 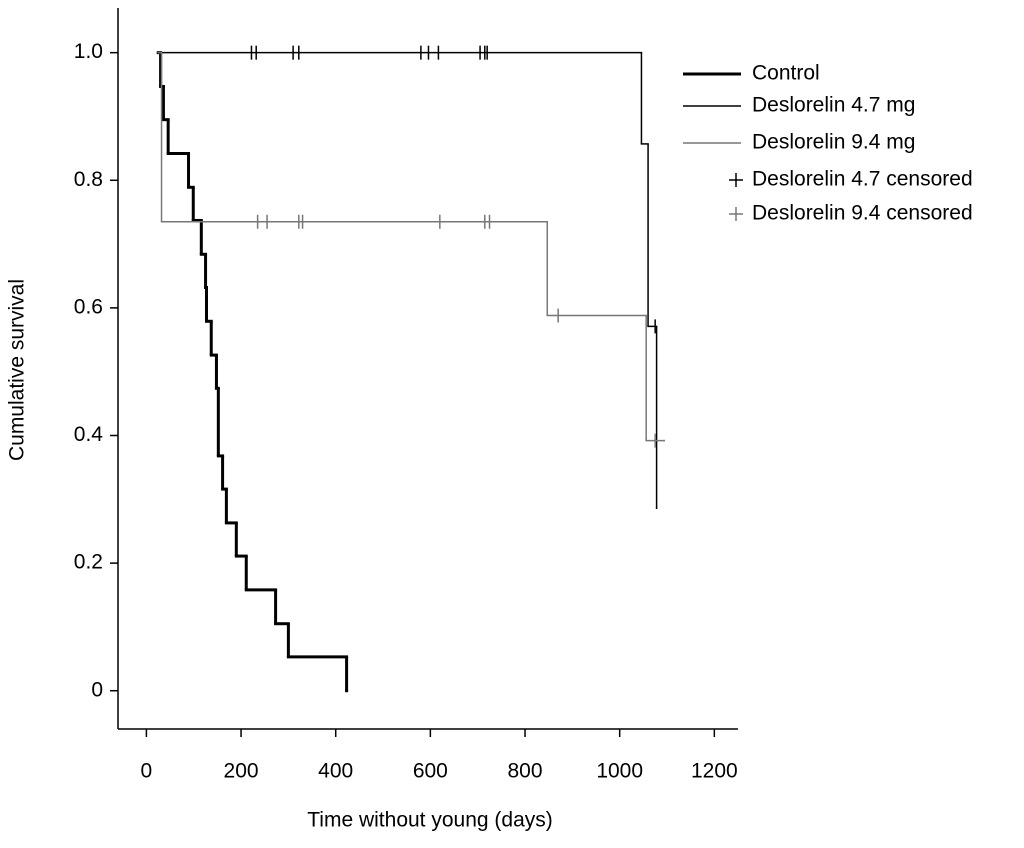 What do you see at coordinates (524, 771) in the screenshot?
I see `x-tick-label: 800` at bounding box center [524, 771].